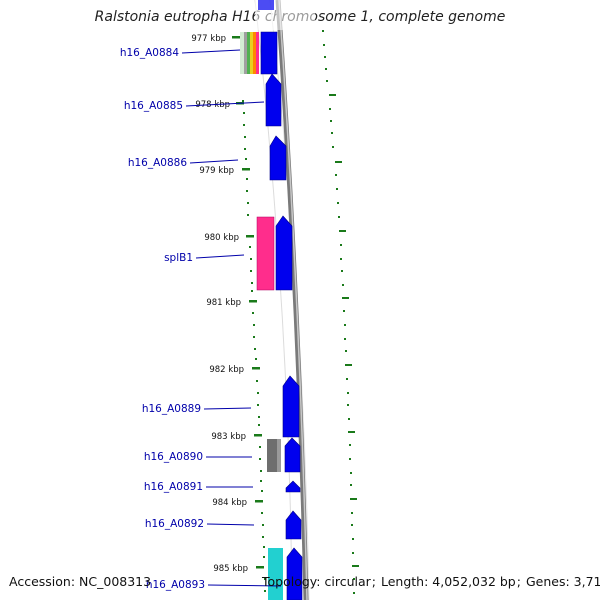 This screenshot has height=600, width=600. What do you see at coordinates (284, 253) in the screenshot?
I see `gene-arrow-spl-b1` at bounding box center [284, 253].